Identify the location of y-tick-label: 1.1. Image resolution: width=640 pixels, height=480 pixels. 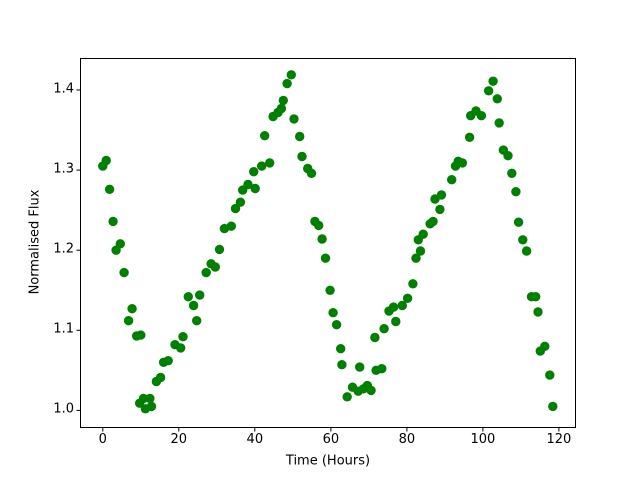
(63, 329).